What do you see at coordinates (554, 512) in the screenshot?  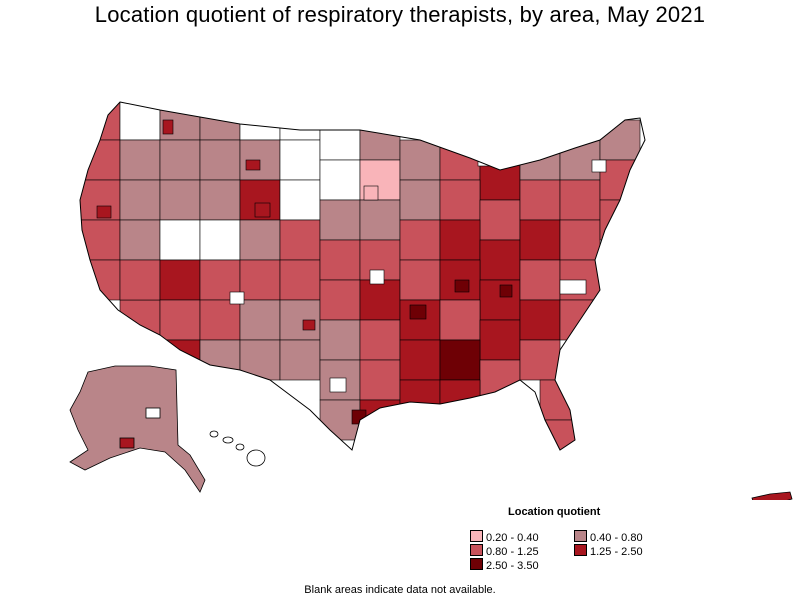 I see `legend-title: Location quotient` at bounding box center [554, 512].